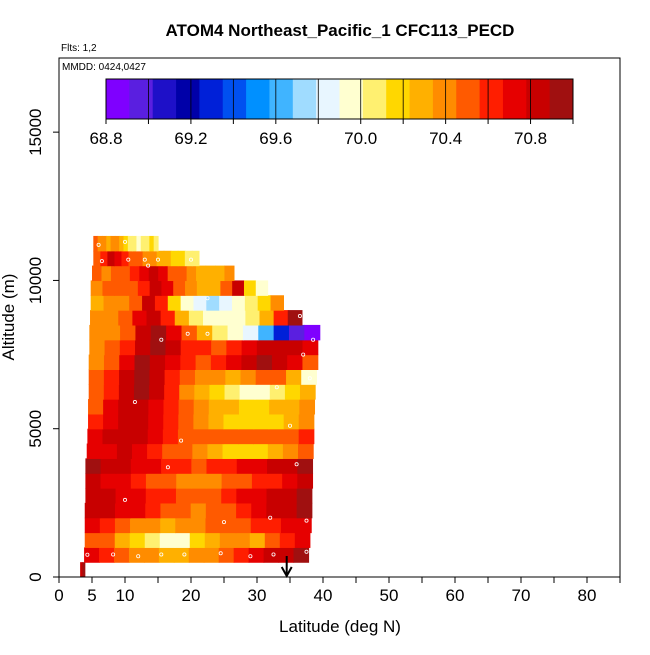  Describe the element at coordinates (521, 595) in the screenshot. I see `x-tick-label: 70` at that location.